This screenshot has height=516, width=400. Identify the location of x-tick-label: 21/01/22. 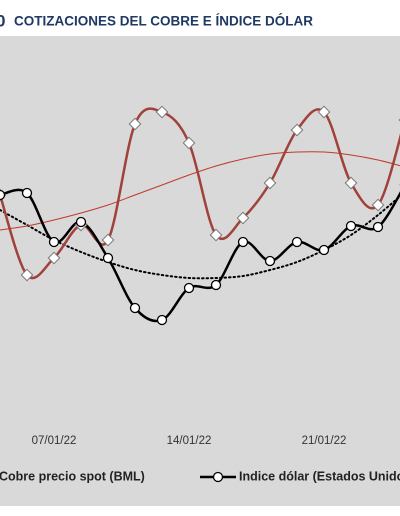
(324, 441).